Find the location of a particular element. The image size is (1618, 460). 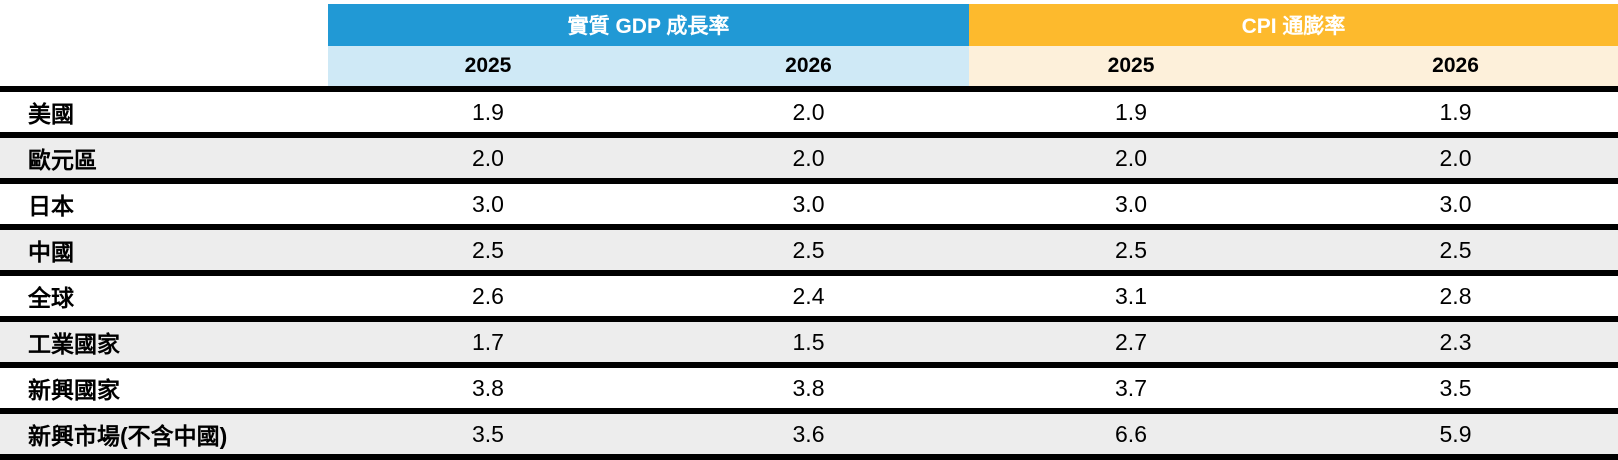

cpi-group-header: CPI 通膨率 is located at coordinates (1293, 25).